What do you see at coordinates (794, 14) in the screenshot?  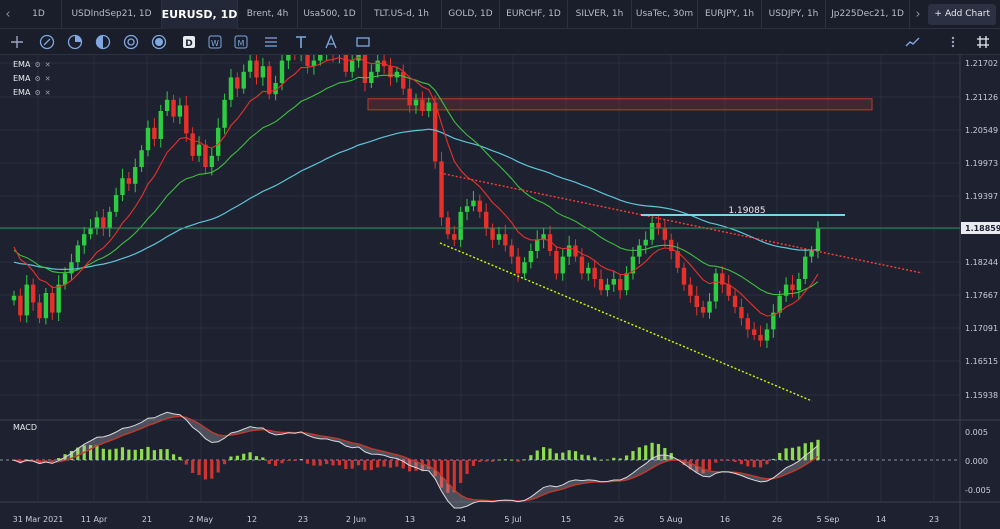 I see `tab-usdjpy-1h: USDJPY, 1h` at bounding box center [794, 14].